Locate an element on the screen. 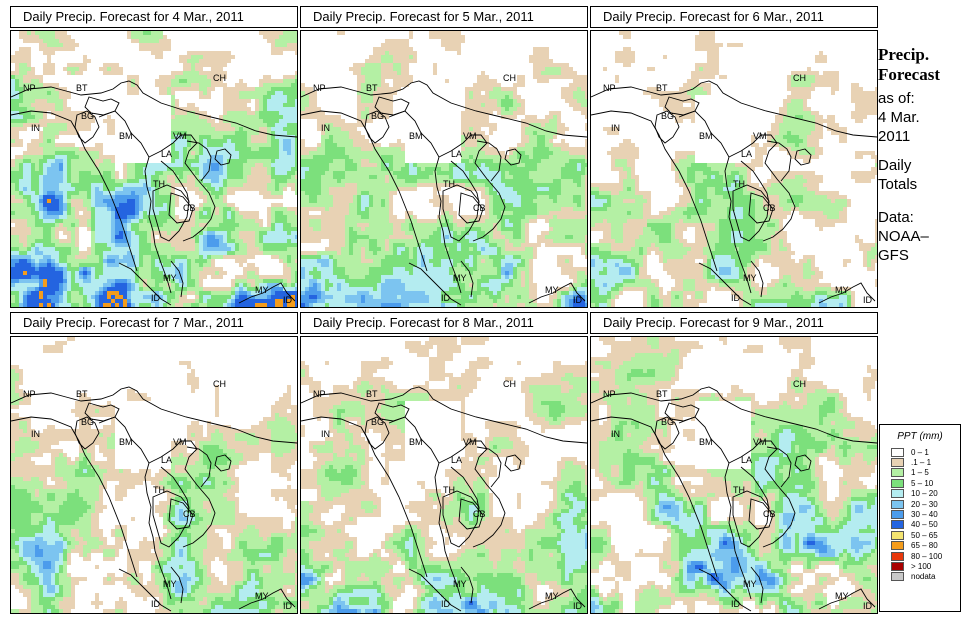 This screenshot has height=633, width=965. panel-title: Daily Precip. Forecast for 7 Mar., 2011 is located at coordinates (154, 323).